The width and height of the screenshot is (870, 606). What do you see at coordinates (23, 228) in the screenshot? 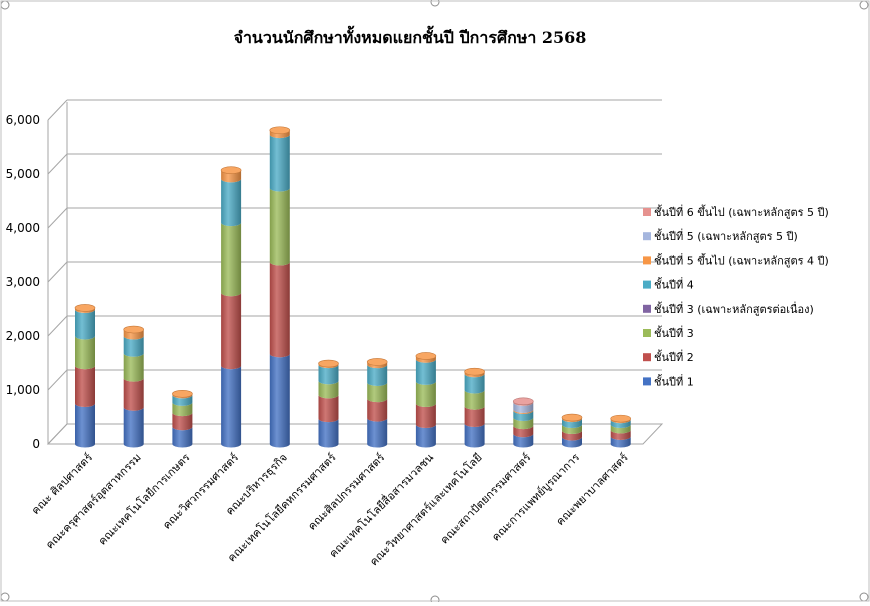
I see `y-tick-label: 4,000` at bounding box center [23, 228].